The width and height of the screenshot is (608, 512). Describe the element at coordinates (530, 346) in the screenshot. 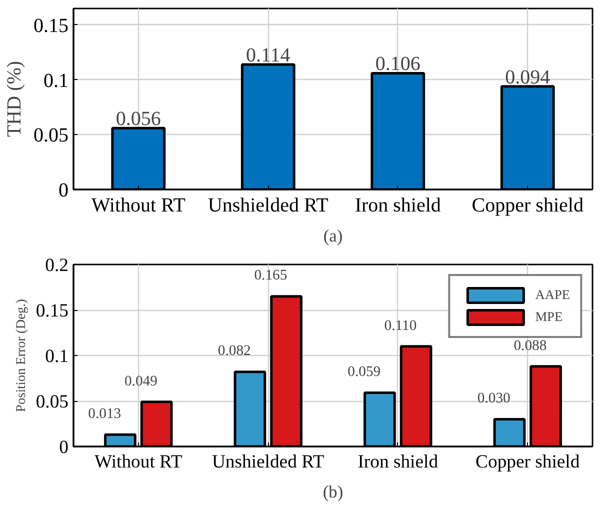

I see `data-label: 0.088` at that location.